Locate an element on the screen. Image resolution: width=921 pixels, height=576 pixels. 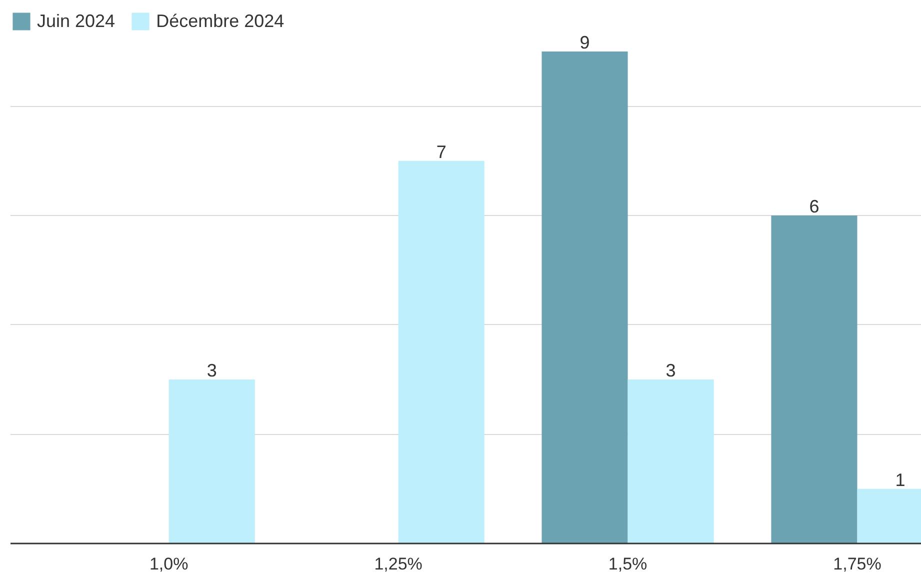
data-label: 9 is located at coordinates (585, 42).